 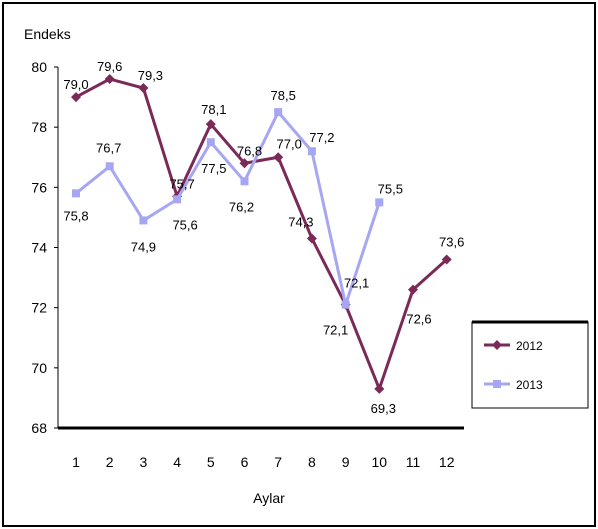 What do you see at coordinates (75, 215) in the screenshot?
I see `data-label-2013: 75,8` at bounding box center [75, 215].